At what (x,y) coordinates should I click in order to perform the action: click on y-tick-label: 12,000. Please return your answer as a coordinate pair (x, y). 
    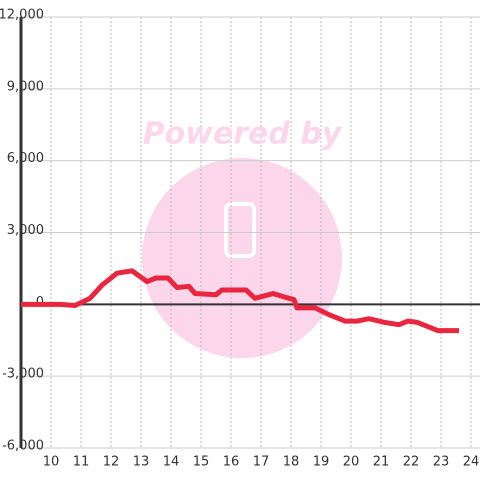
    Looking at the image, I should click on (22, 15).